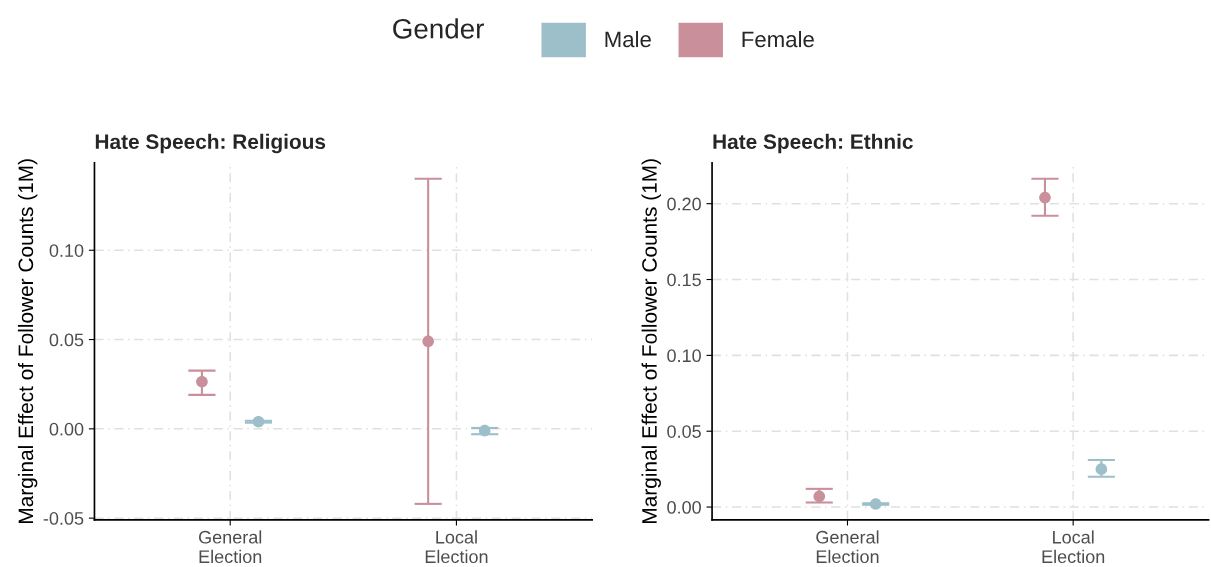 This screenshot has height=567, width=1211. I want to click on legend-label: Female, so click(778, 39).